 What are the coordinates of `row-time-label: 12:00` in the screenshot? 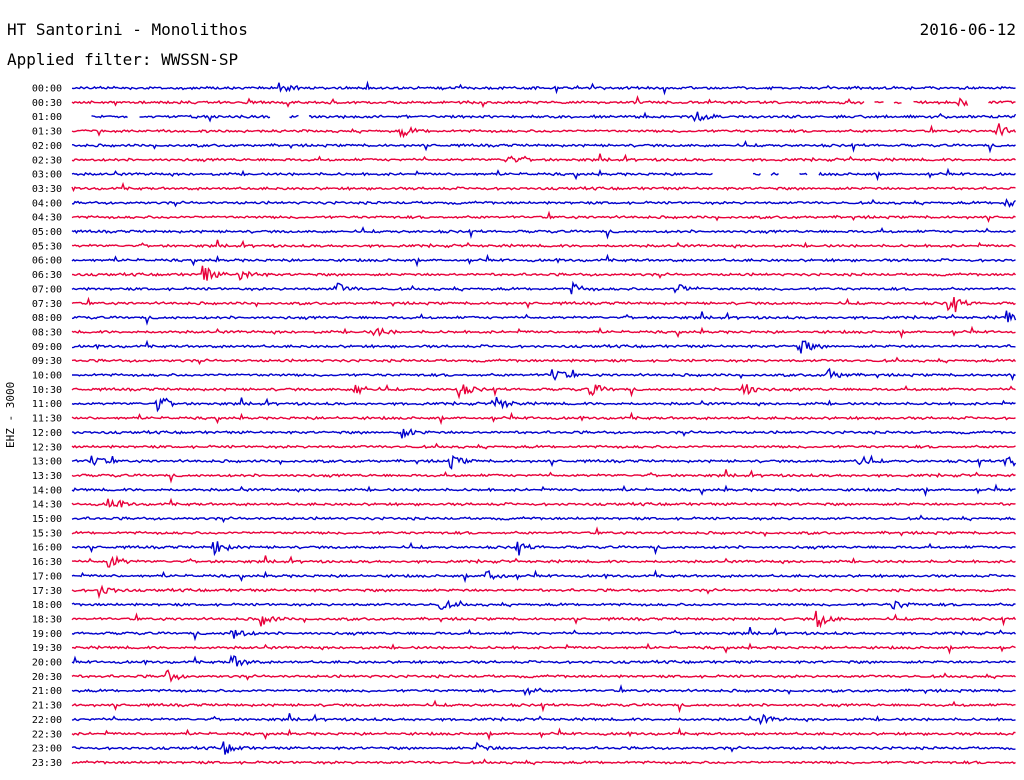 It's located at (47, 433).